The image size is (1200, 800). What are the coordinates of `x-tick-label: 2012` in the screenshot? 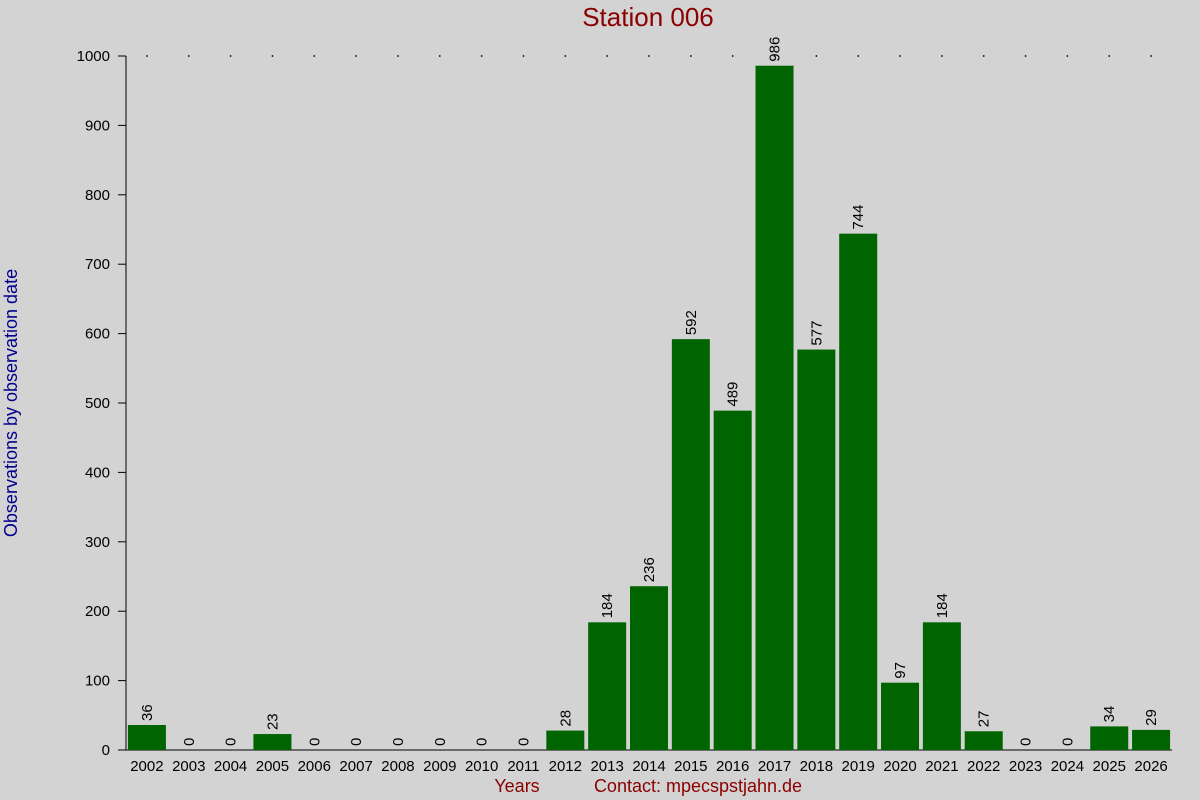 It's located at (565, 766).